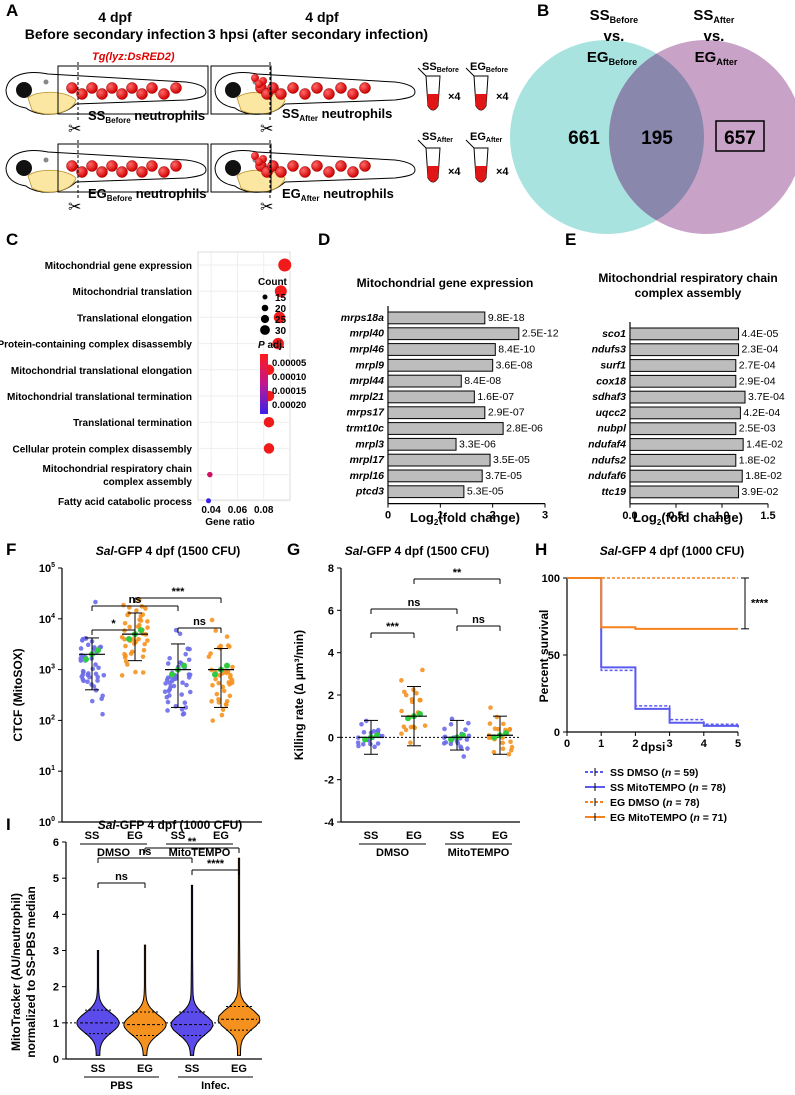  I want to click on venn-right-box, so click(740, 136).